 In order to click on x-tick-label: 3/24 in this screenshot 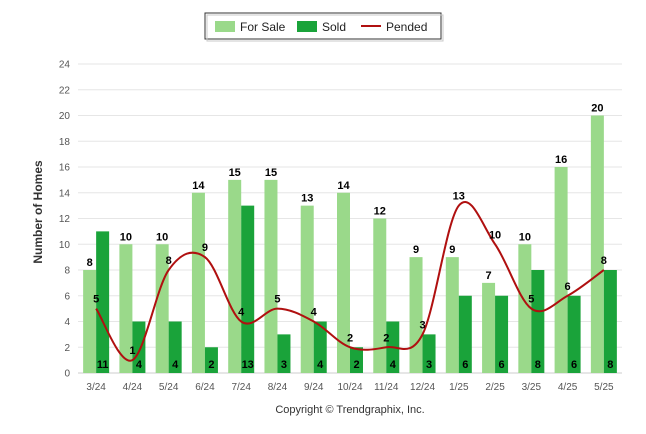, I will do `click(96, 387)`.